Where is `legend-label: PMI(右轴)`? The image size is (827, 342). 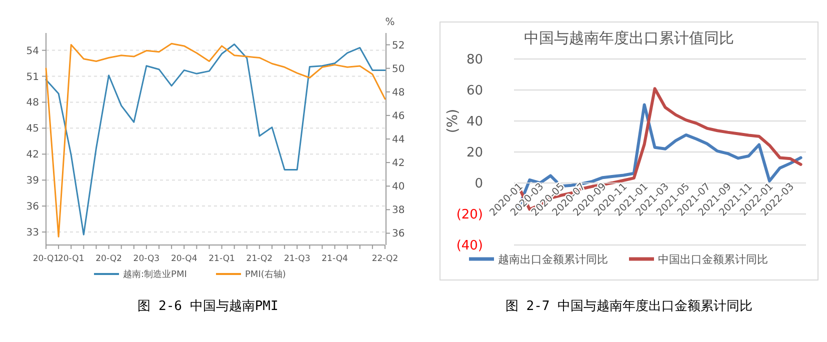
legend-label: PMI(右轴) is located at coordinates (265, 274).